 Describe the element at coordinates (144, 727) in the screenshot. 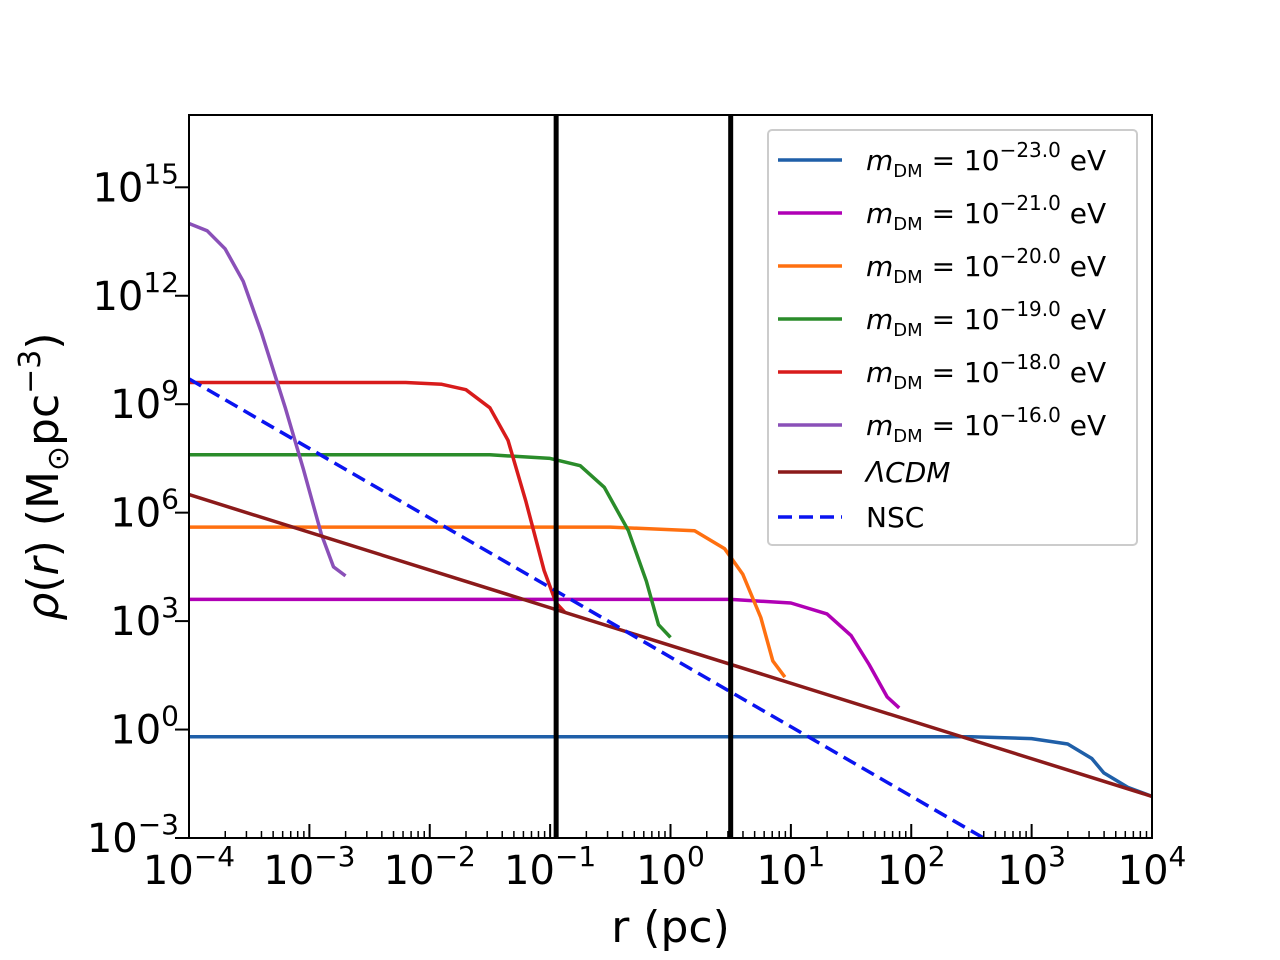

I see `y-tick-label-1: 10⁰` at that location.